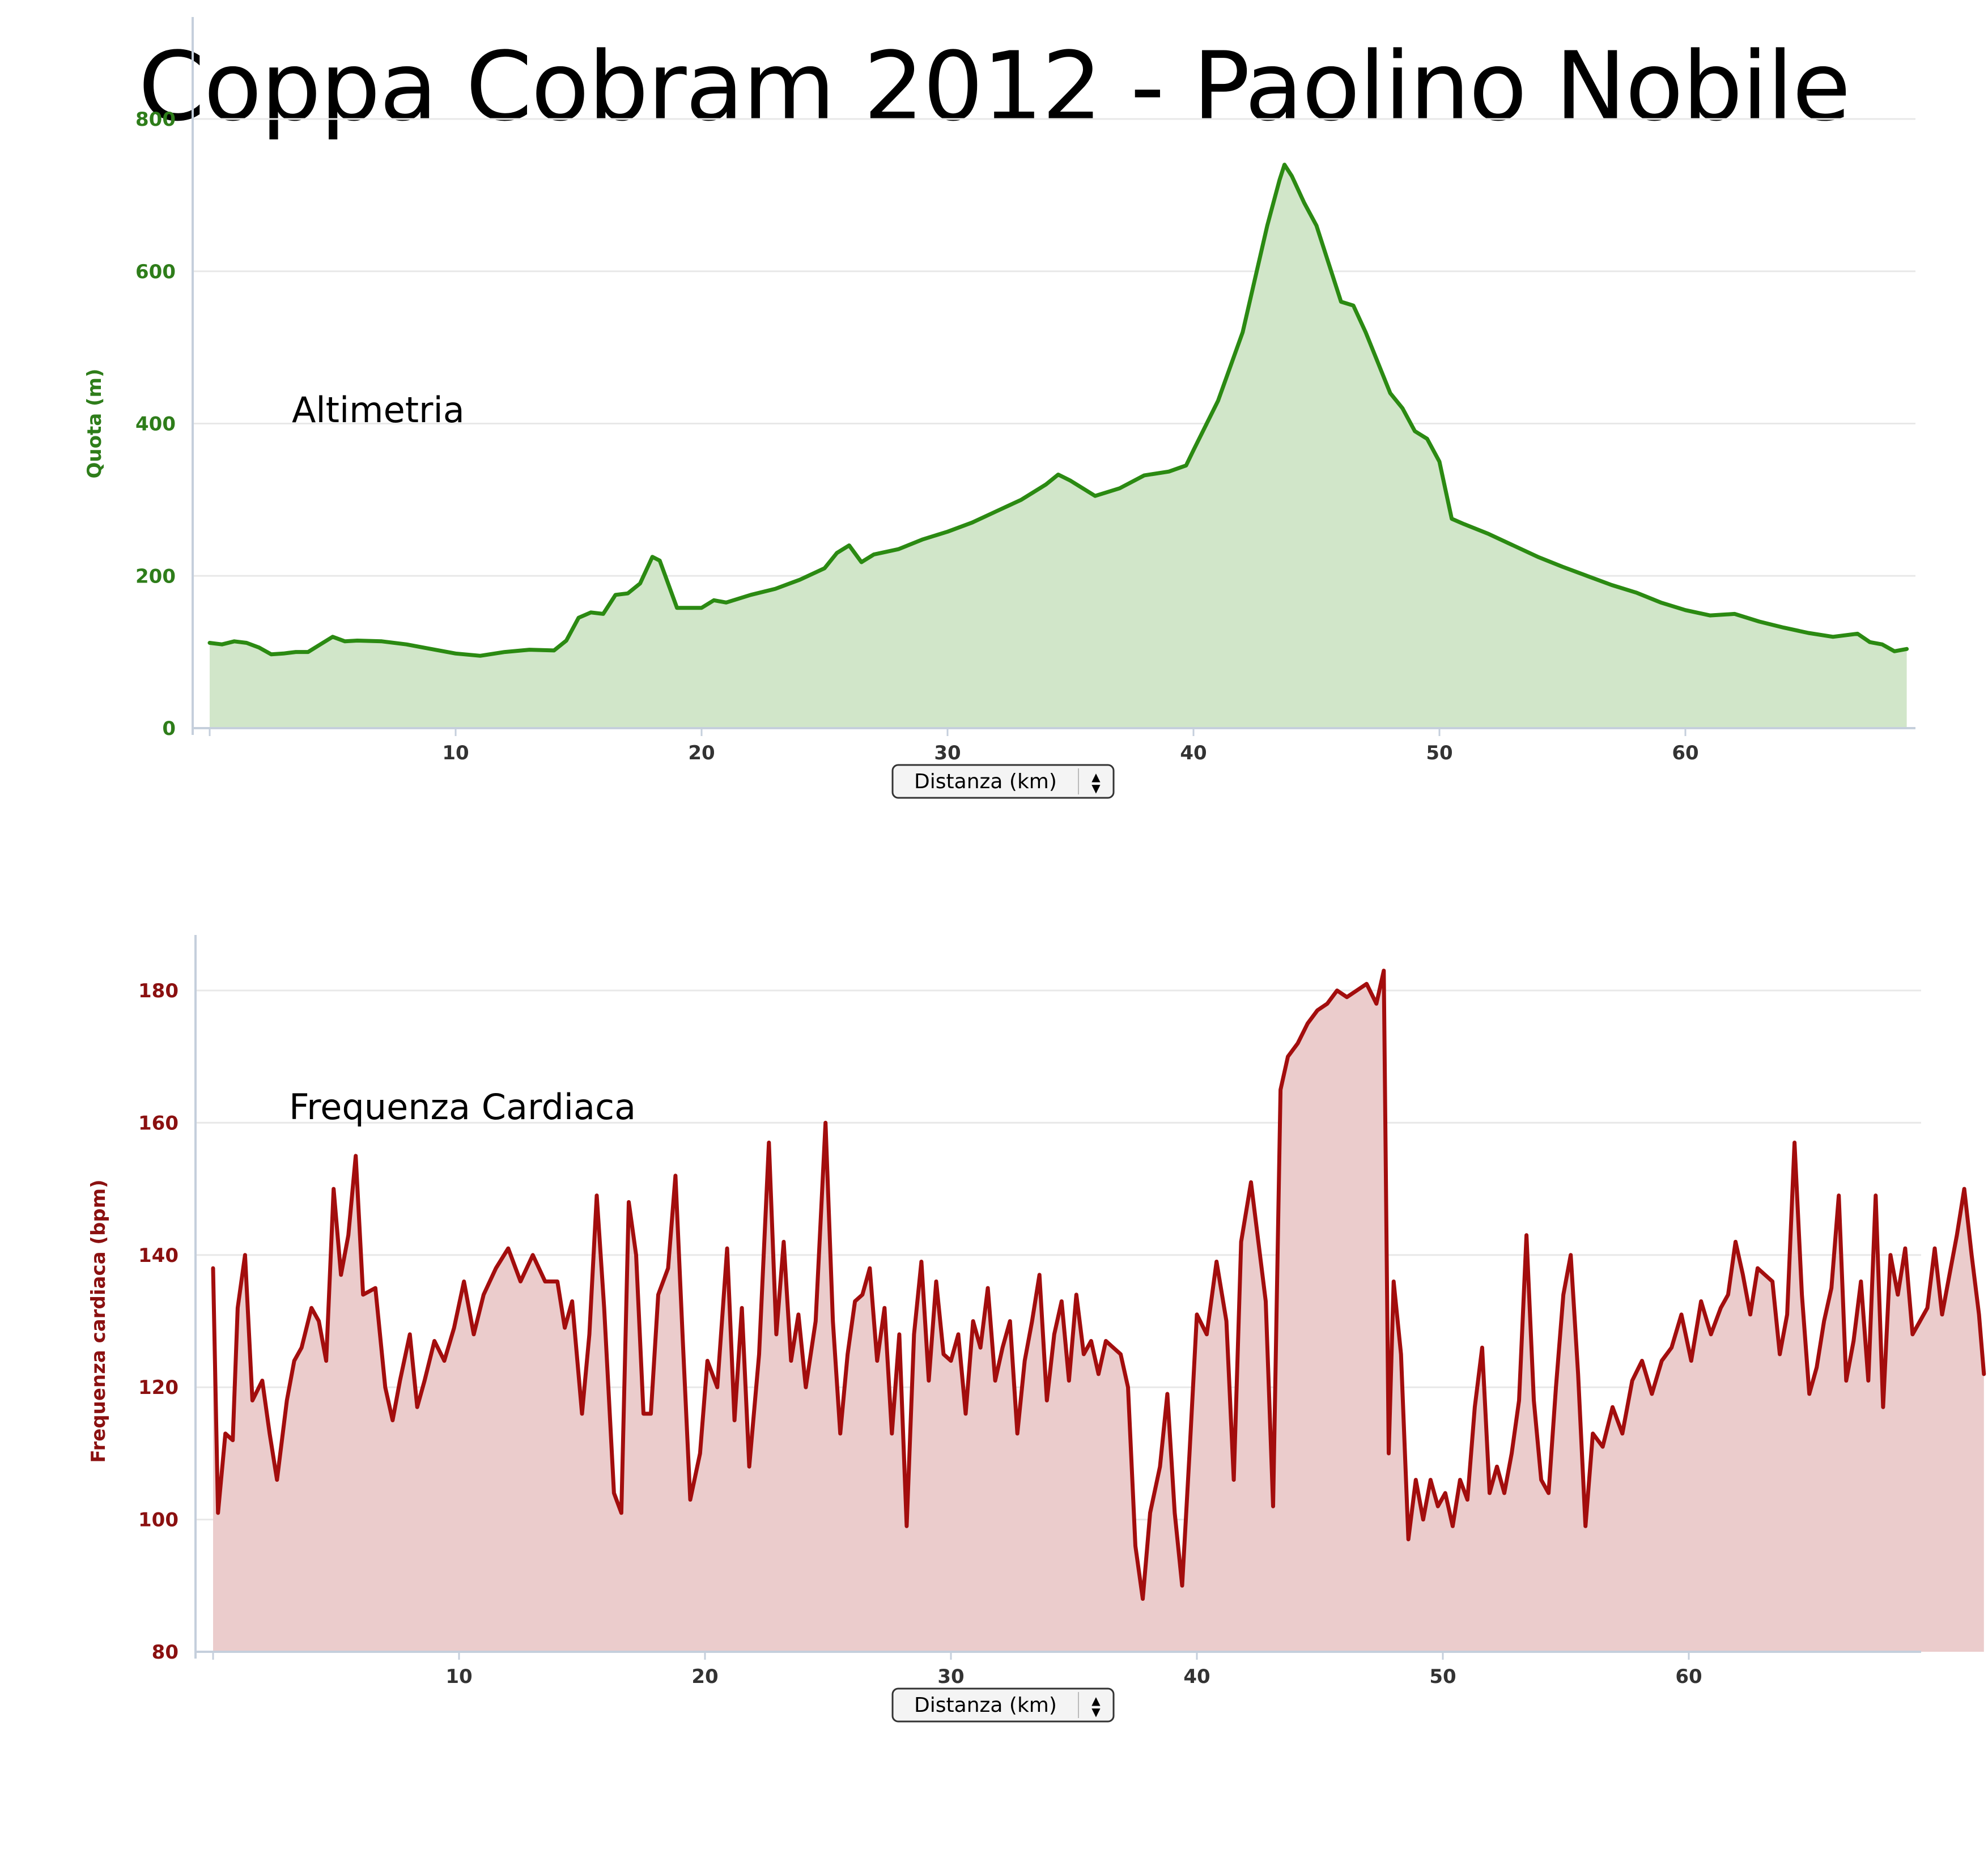 This screenshot has height=1862, width=1988. What do you see at coordinates (1196, 1676) in the screenshot?
I see `freq-x-tick-label: 40` at bounding box center [1196, 1676].